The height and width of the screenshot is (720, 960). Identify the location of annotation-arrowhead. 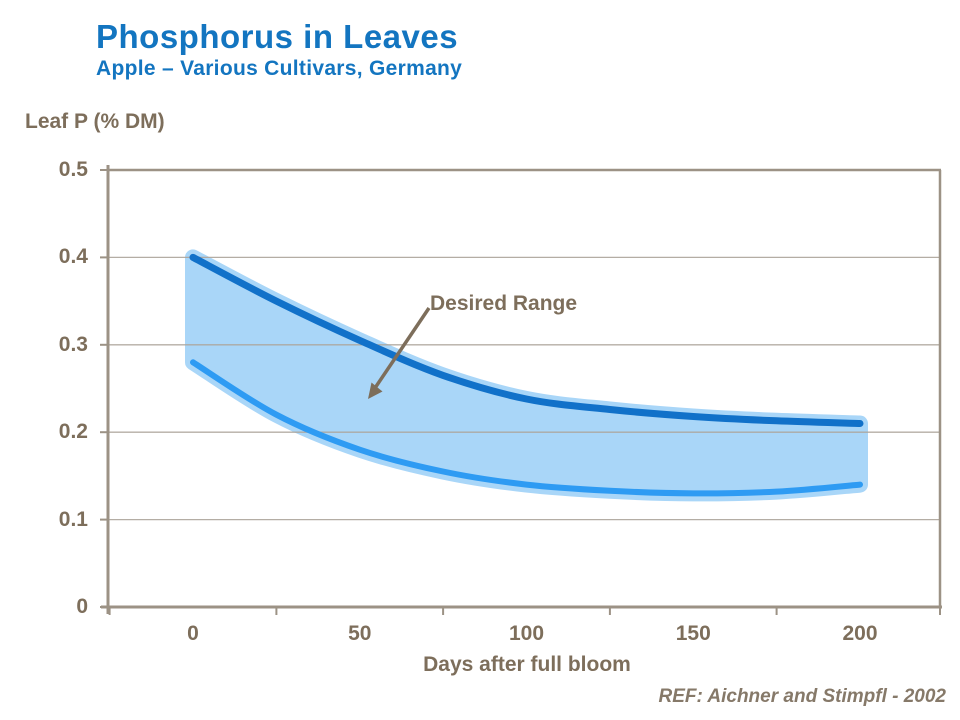
(375, 390).